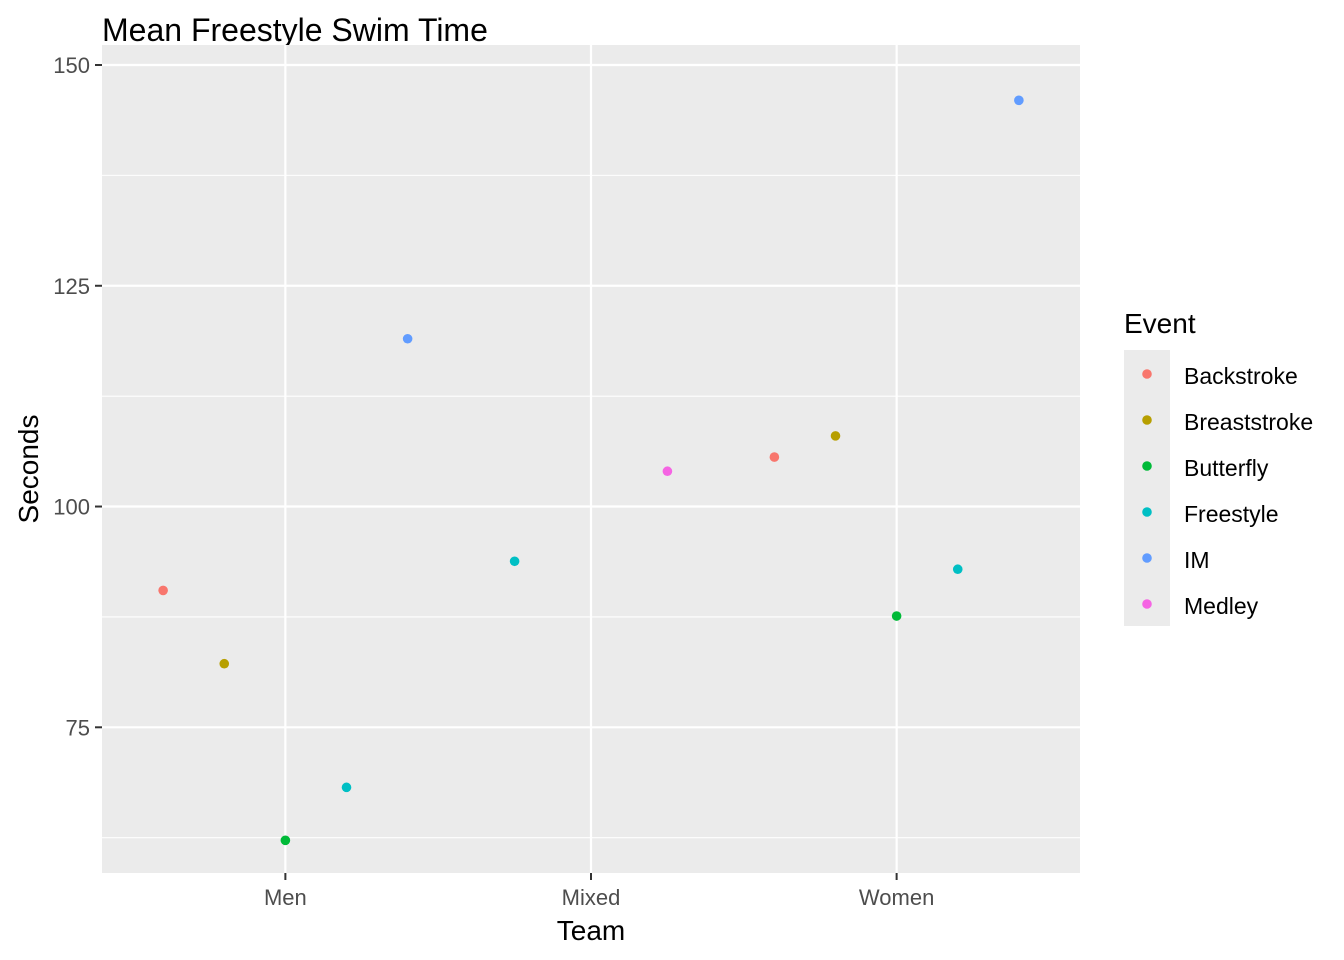 This screenshot has width=1344, height=960. What do you see at coordinates (28, 469) in the screenshot?
I see `y-axis-title: Seconds` at bounding box center [28, 469].